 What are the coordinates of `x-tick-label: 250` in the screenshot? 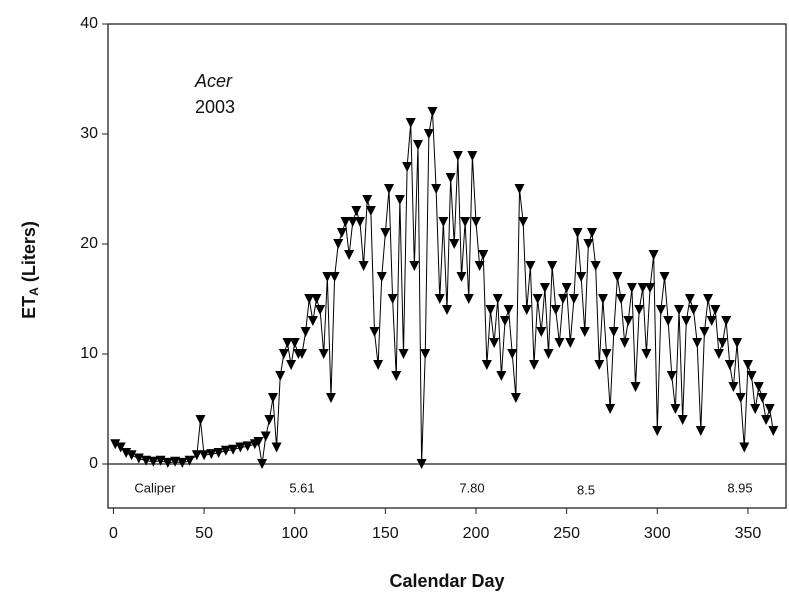 It's located at (566, 533).